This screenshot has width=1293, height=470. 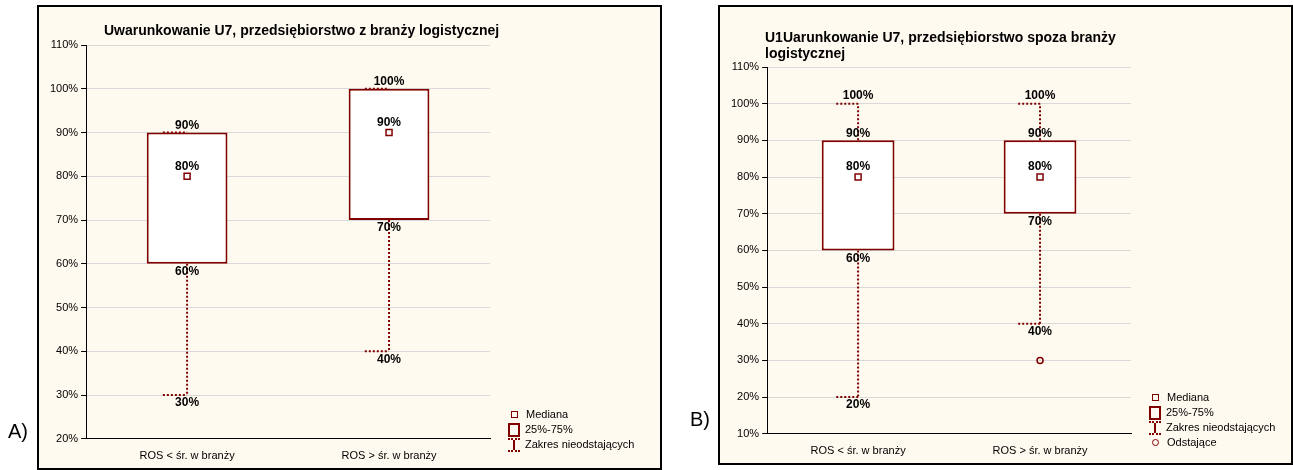 I want to click on text: 20%, so click(x=858, y=404).